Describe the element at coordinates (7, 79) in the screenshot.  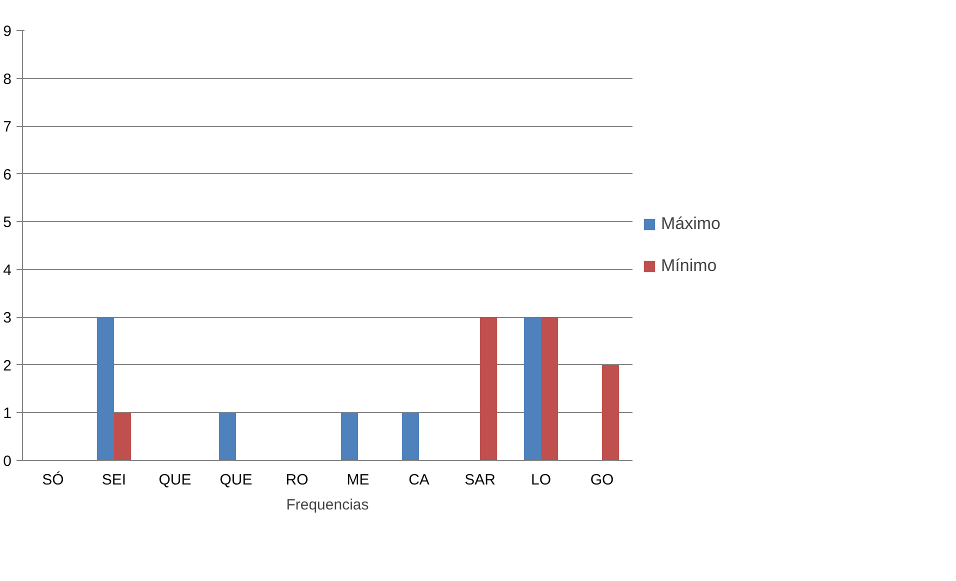
I see `y-tick-label: 8` at that location.